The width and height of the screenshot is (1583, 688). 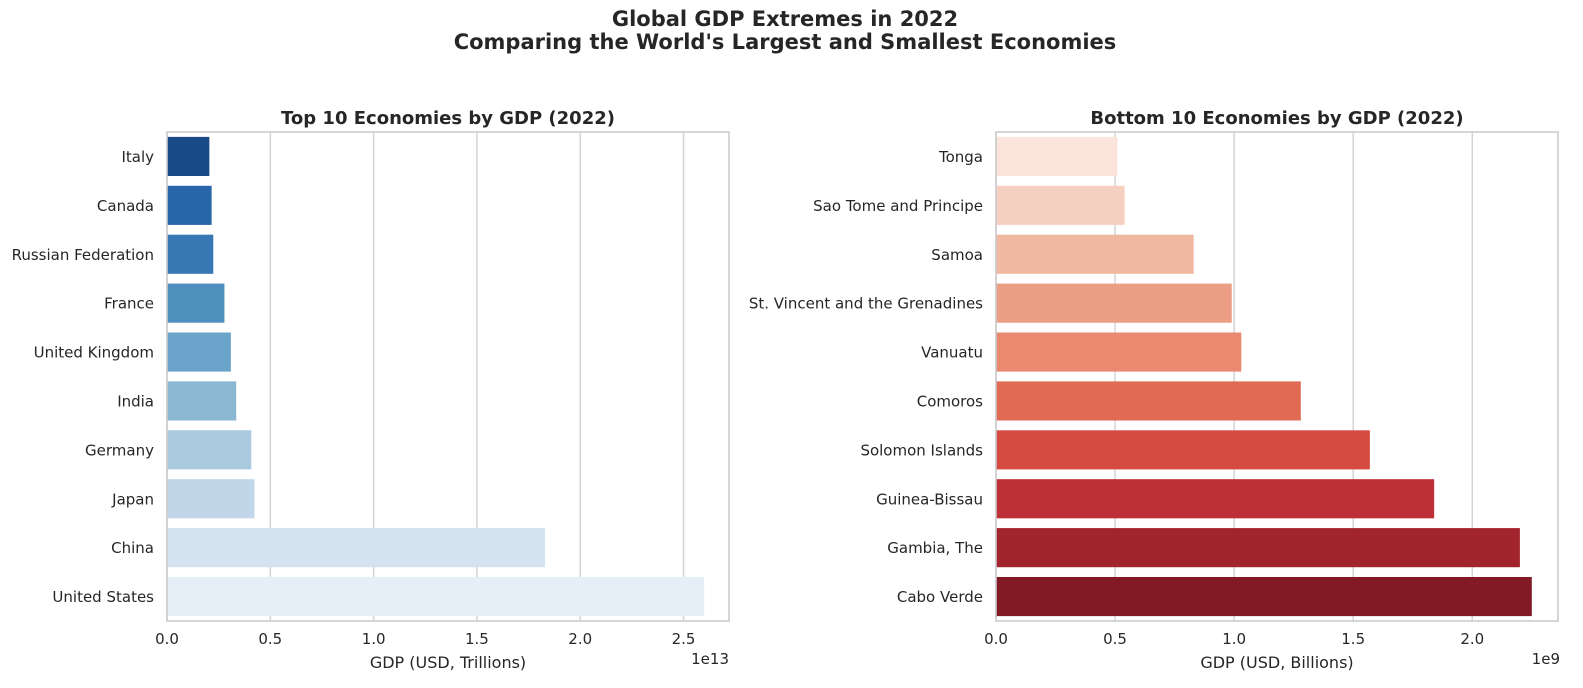 What do you see at coordinates (137, 157) in the screenshot?
I see `y-tick-label: Italy` at bounding box center [137, 157].